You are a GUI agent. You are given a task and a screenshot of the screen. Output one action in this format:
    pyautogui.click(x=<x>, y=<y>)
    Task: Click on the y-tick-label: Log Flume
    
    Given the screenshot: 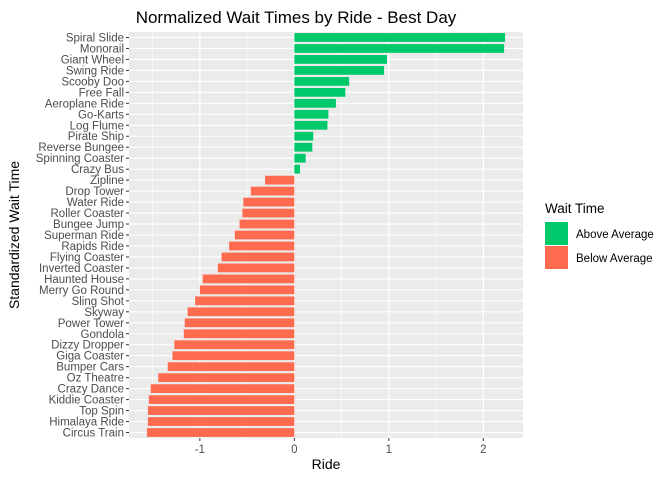 What is the action you would take?
    pyautogui.click(x=97, y=126)
    